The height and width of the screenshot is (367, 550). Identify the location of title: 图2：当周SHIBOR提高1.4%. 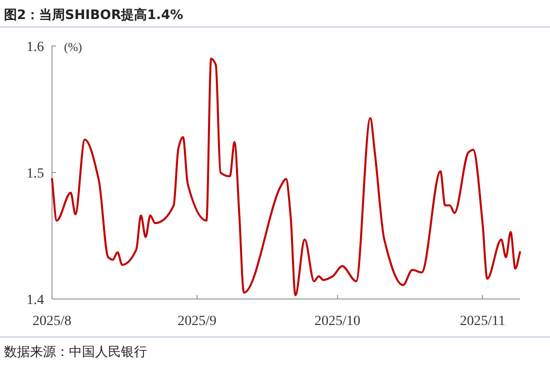
(94, 15).